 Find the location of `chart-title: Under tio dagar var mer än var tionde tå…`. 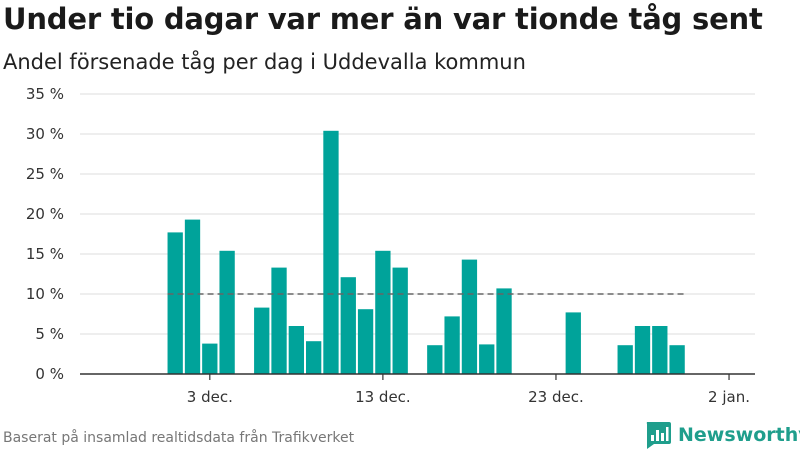

chart-title: Under tio dagar var mer än var tionde tå… is located at coordinates (383, 19).